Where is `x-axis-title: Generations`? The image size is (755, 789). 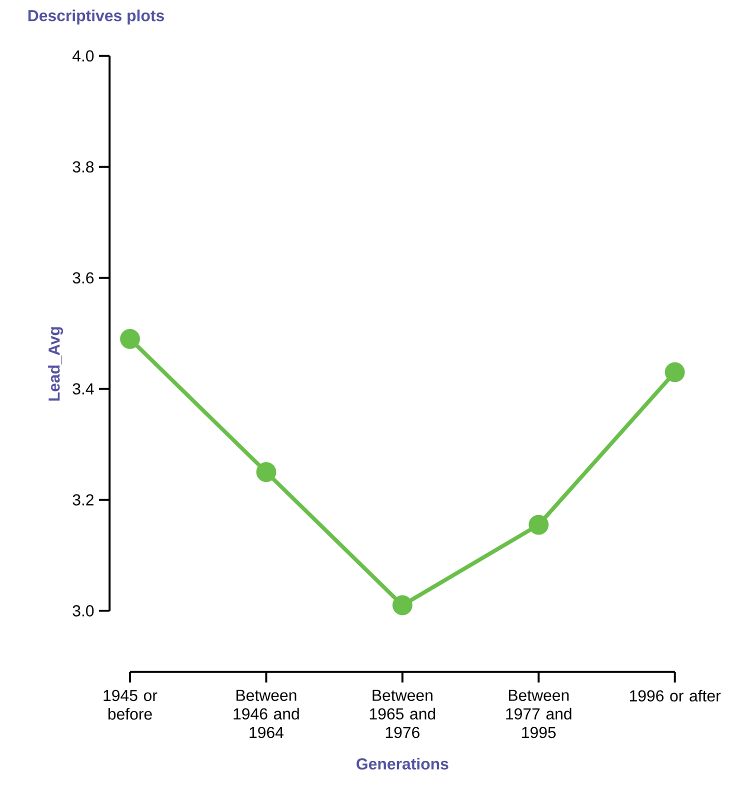
x-axis-title: Generations is located at coordinates (402, 764).